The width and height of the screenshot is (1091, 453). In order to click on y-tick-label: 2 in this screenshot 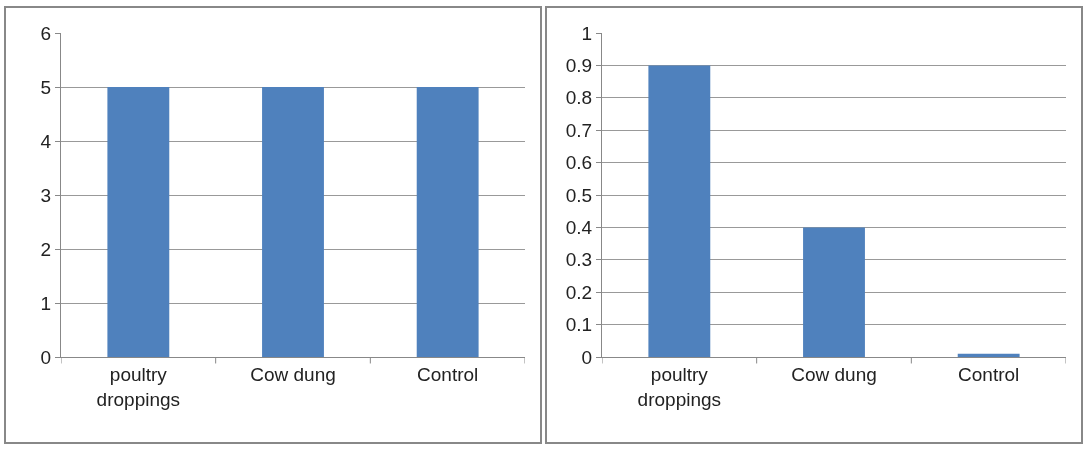, I will do `click(46, 249)`.